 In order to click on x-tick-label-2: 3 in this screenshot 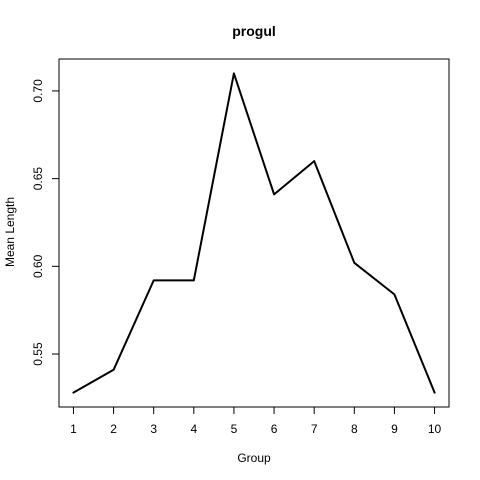, I will do `click(153, 429)`.